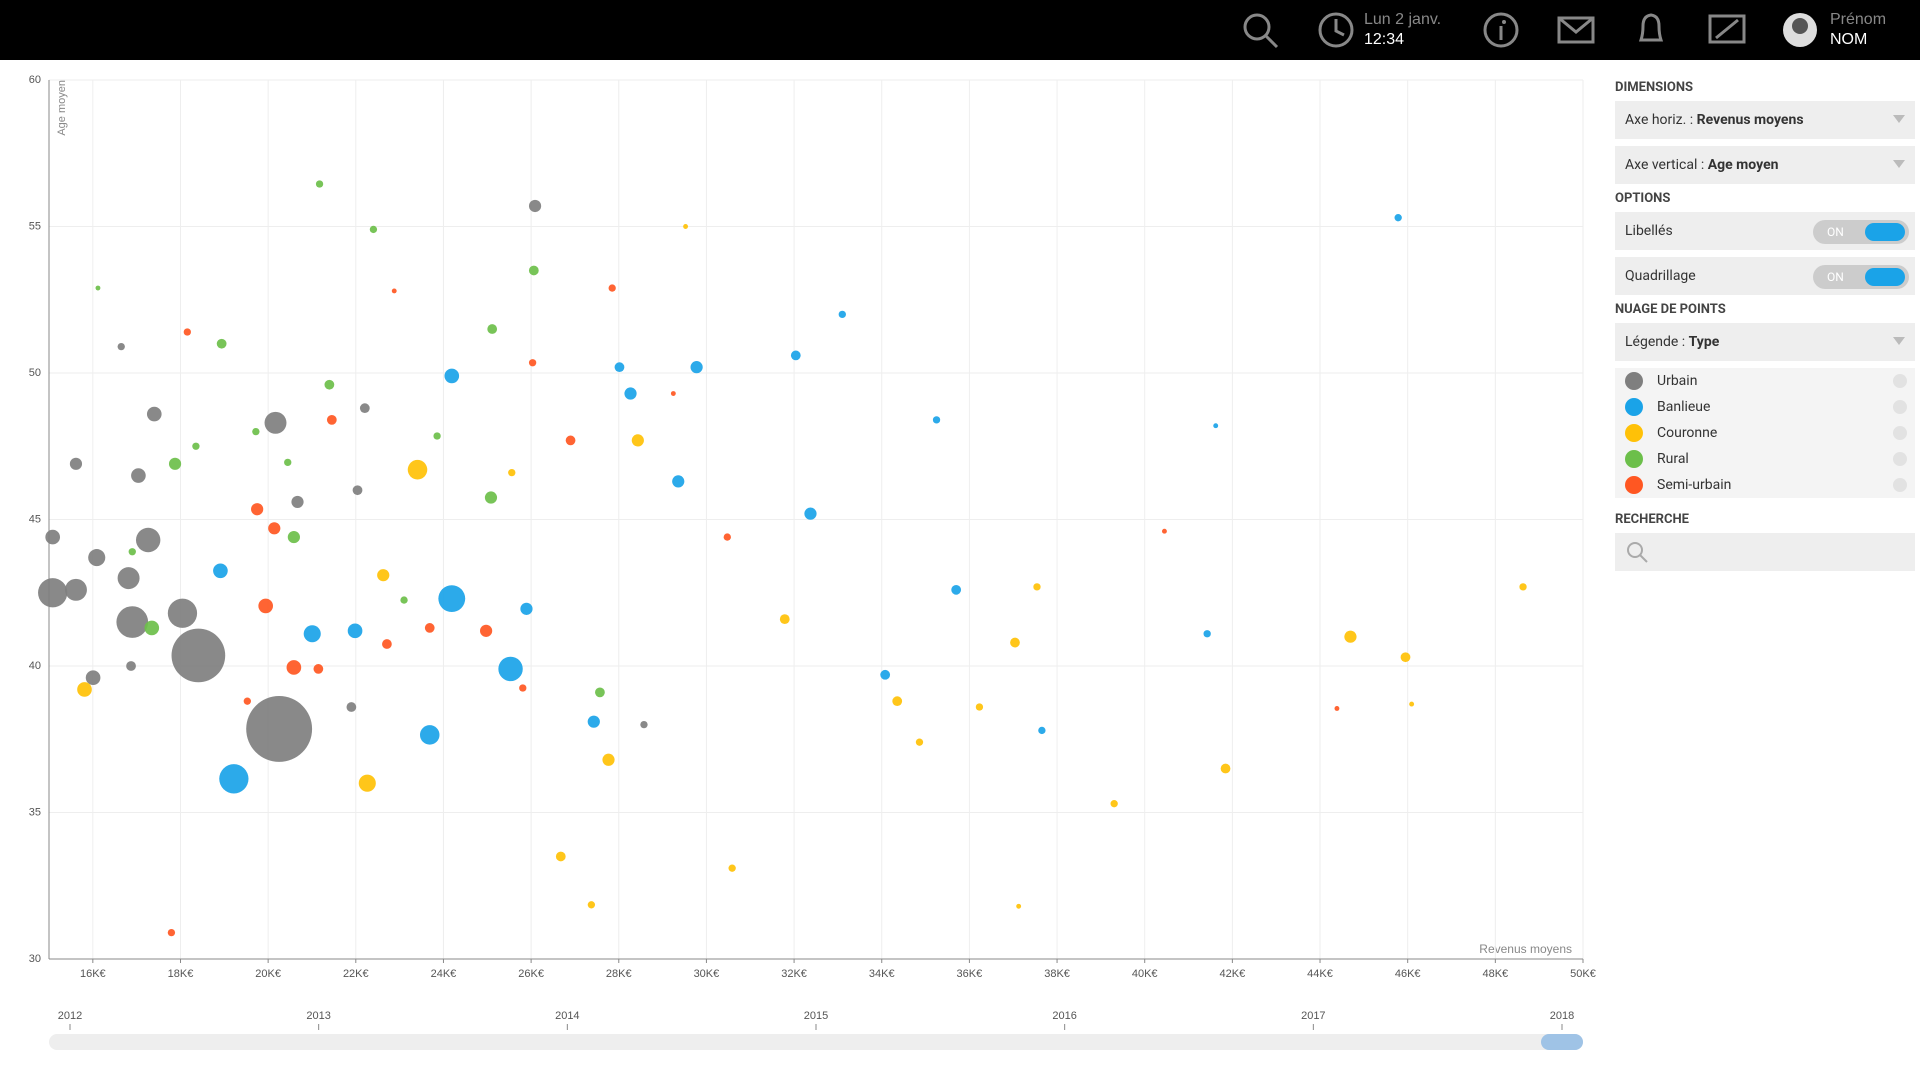 This screenshot has height=1080, width=1920. I want to click on legend-item: Semi-urbain, so click(1765, 485).